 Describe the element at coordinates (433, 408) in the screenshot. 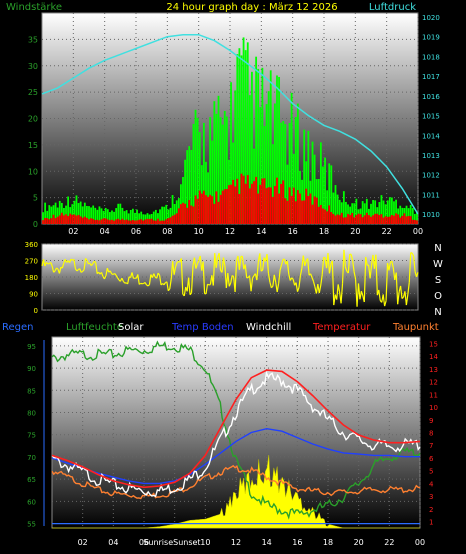

I see `temperature-y-tick: 10` at that location.